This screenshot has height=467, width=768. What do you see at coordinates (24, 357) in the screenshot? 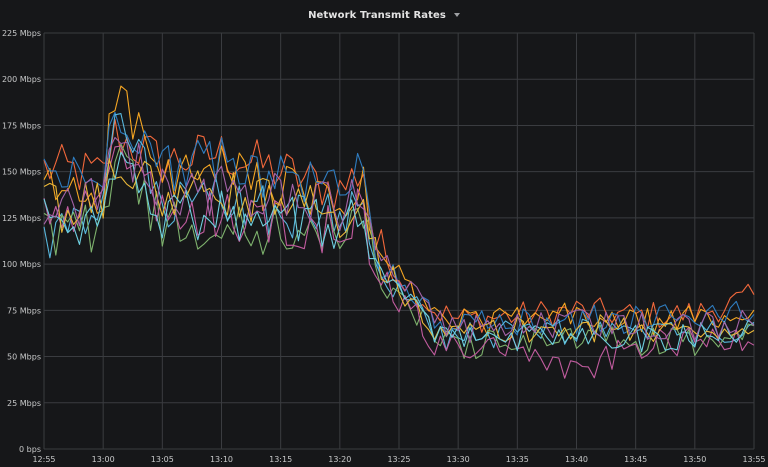
I see `y-tick-label: 50 Mbps` at bounding box center [24, 357].